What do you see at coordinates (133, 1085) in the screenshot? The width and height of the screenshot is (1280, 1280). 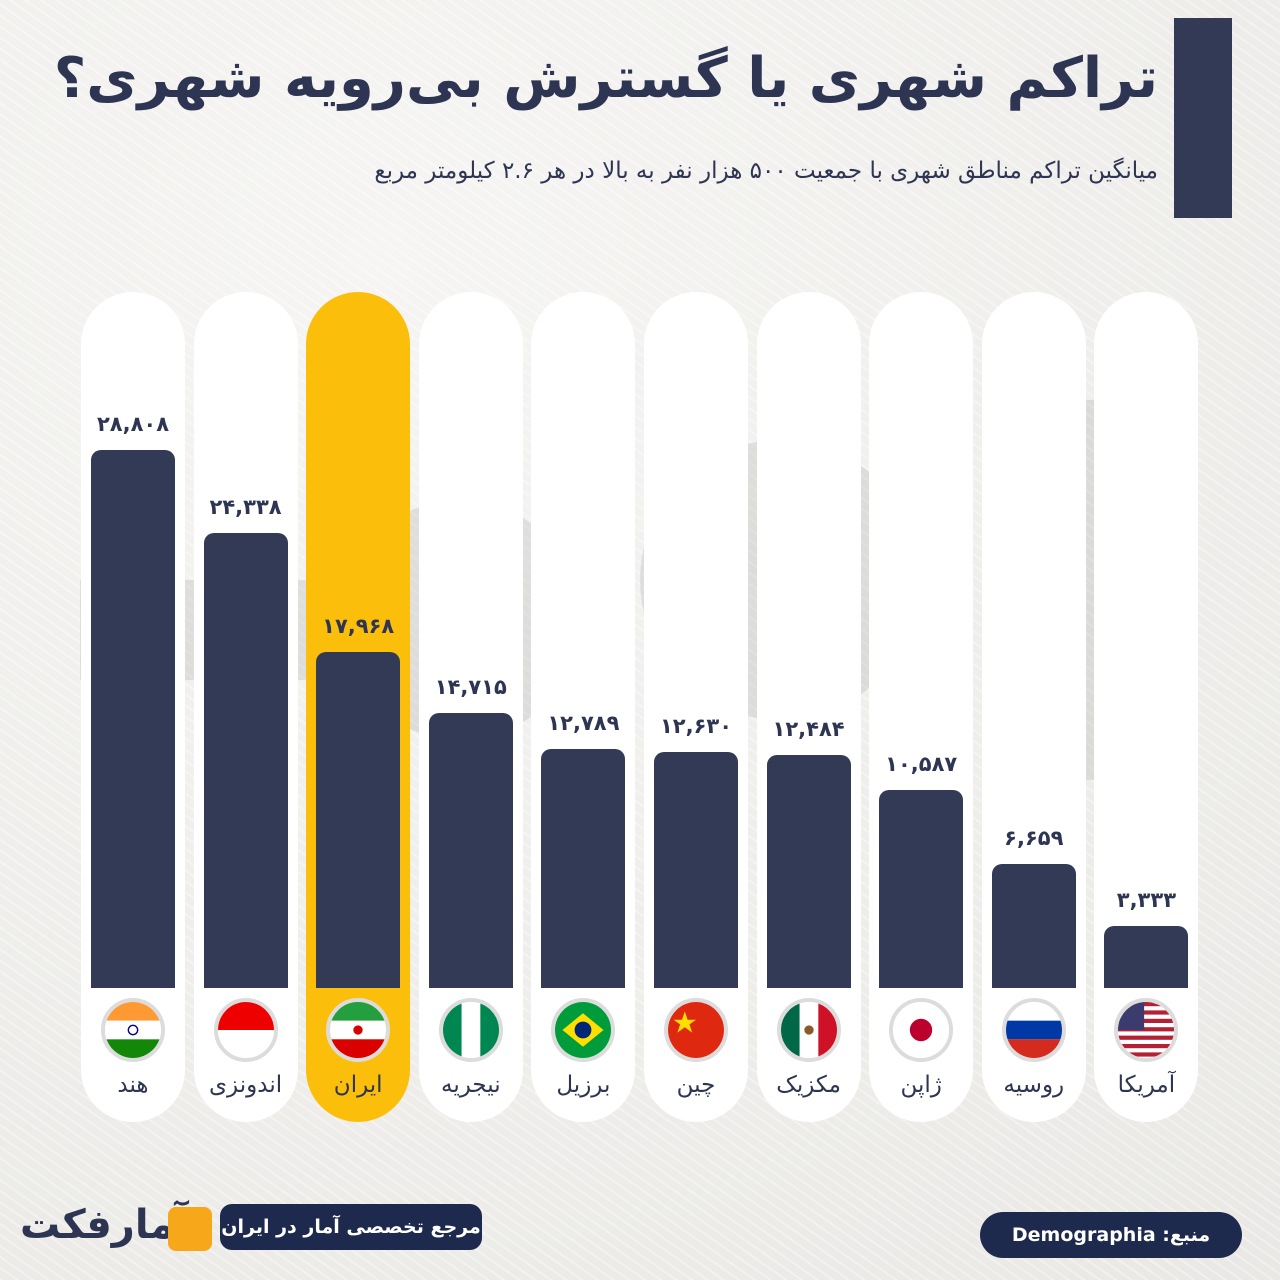 I see `category-label: هند` at bounding box center [133, 1085].